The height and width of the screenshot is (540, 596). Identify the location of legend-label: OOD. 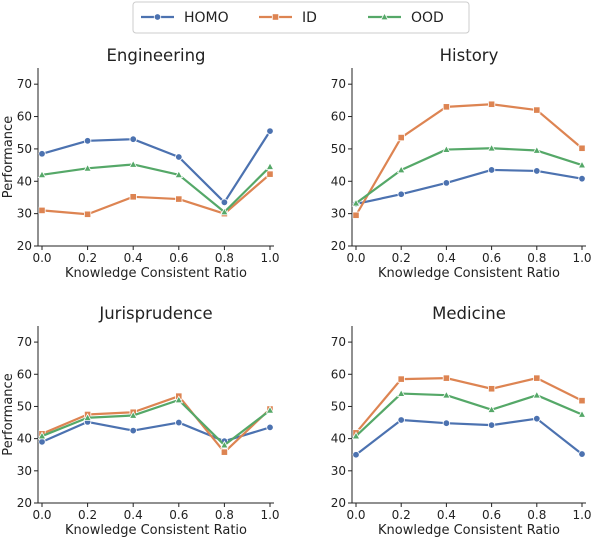
(427, 18).